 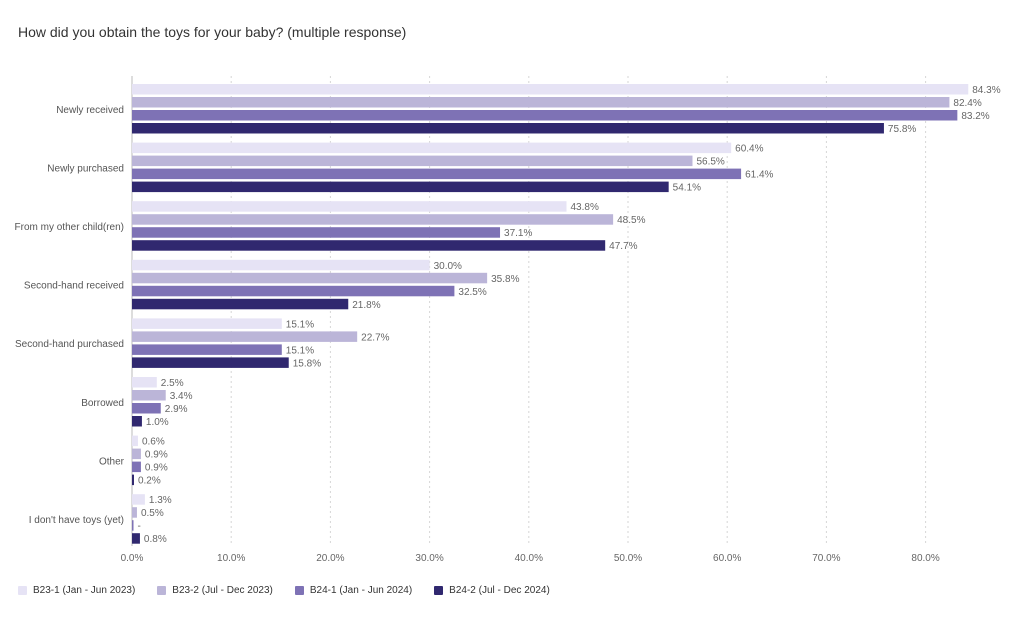 I want to click on data-label: 35.8%, so click(x=505, y=279).